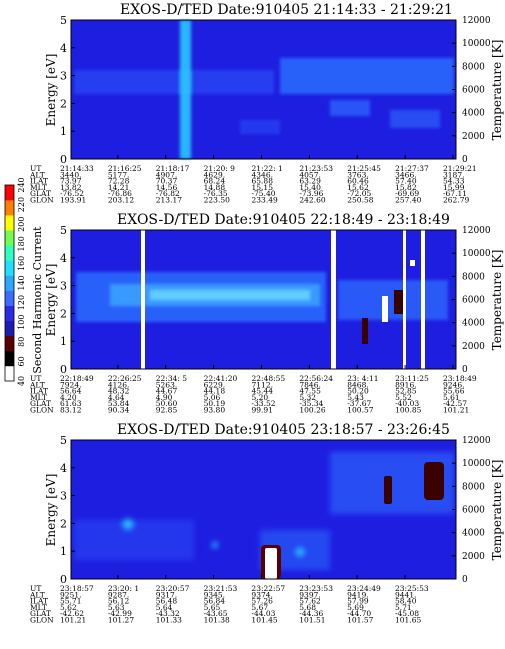 The height and width of the screenshot is (649, 505). What do you see at coordinates (454, 187) in the screenshot?
I see `panel-1-cell: 15.99` at bounding box center [454, 187].